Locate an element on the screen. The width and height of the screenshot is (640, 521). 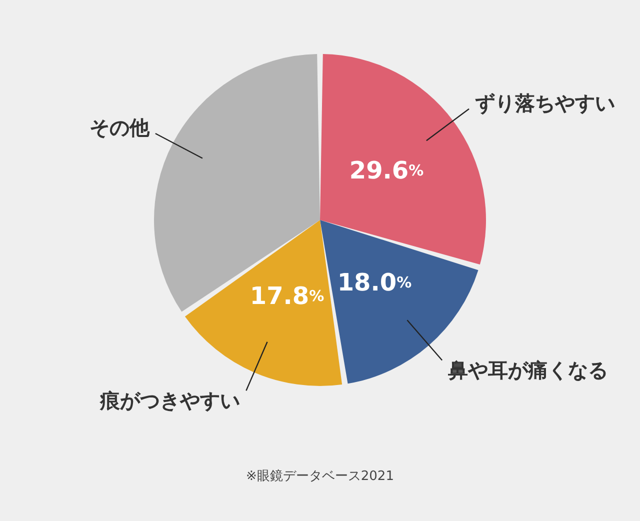
text: ※眼鏡データベース2021 is located at coordinates (320, 476).